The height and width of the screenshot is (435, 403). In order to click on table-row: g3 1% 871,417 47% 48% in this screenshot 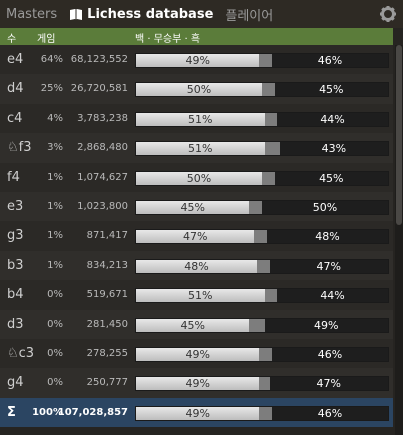, I will do `click(196, 236)`.